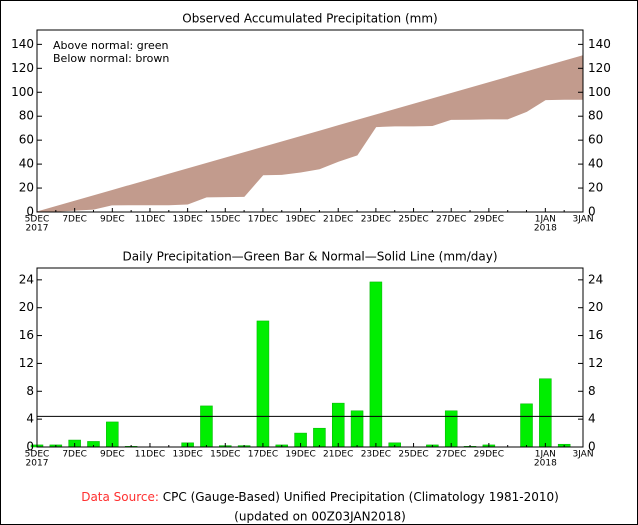 The image size is (638, 525). I want to click on source-label: Data Source:, so click(120, 497).